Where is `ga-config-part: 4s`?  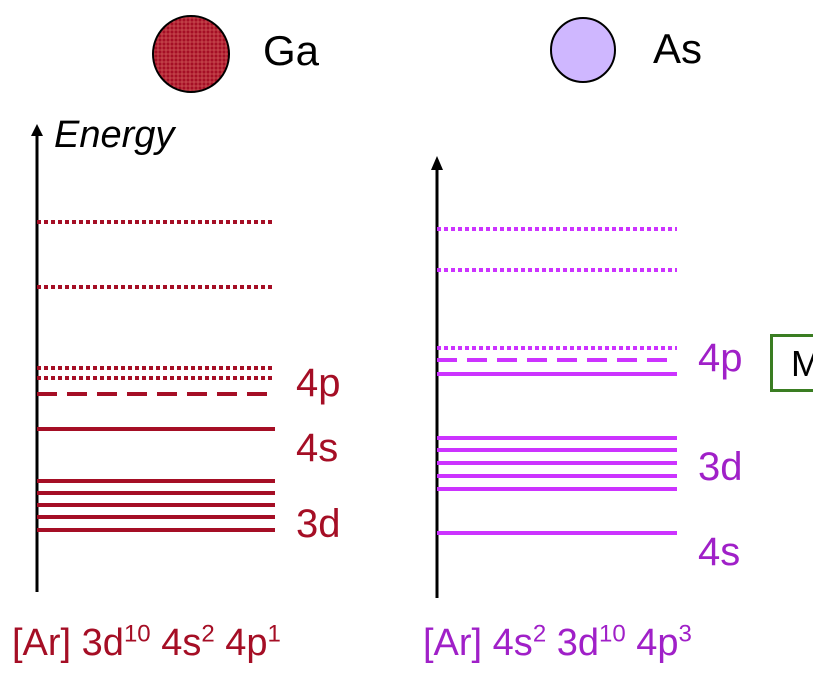
ga-config-part: 4s is located at coordinates (176, 643).